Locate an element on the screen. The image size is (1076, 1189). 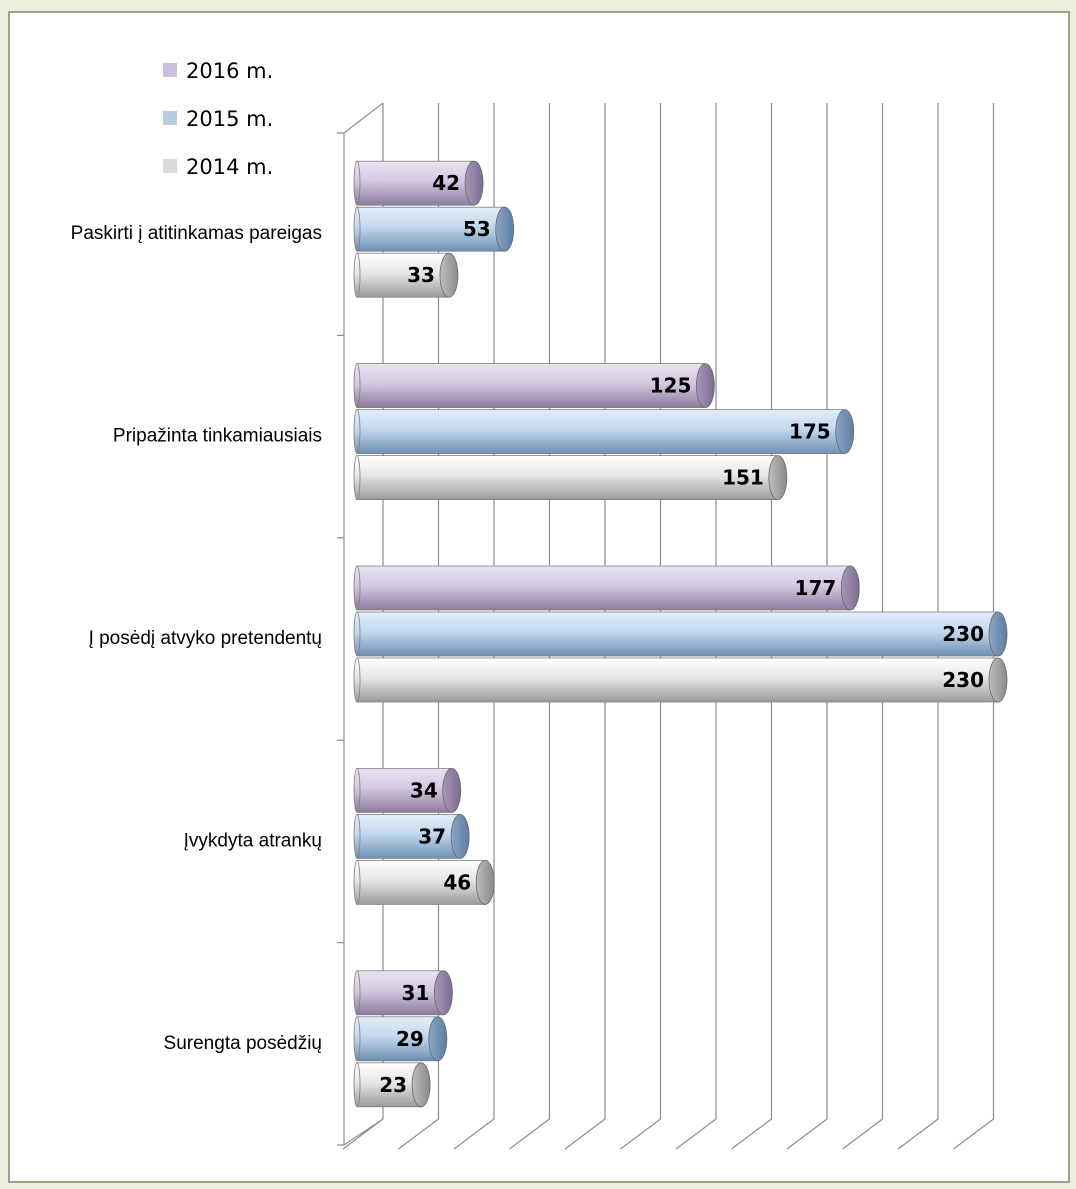
bar-2015-4: 29 is located at coordinates (400, 1039).